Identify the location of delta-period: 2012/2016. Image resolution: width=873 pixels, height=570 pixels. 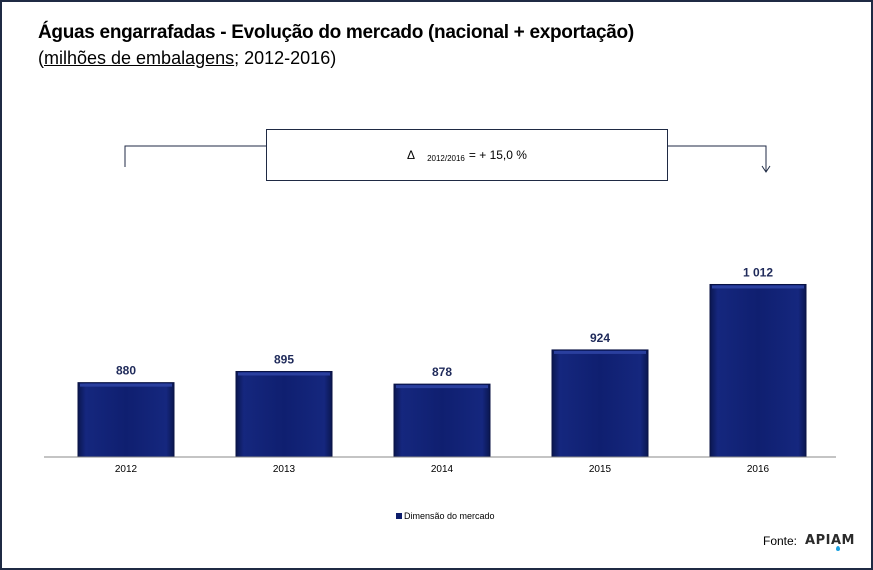
(446, 158).